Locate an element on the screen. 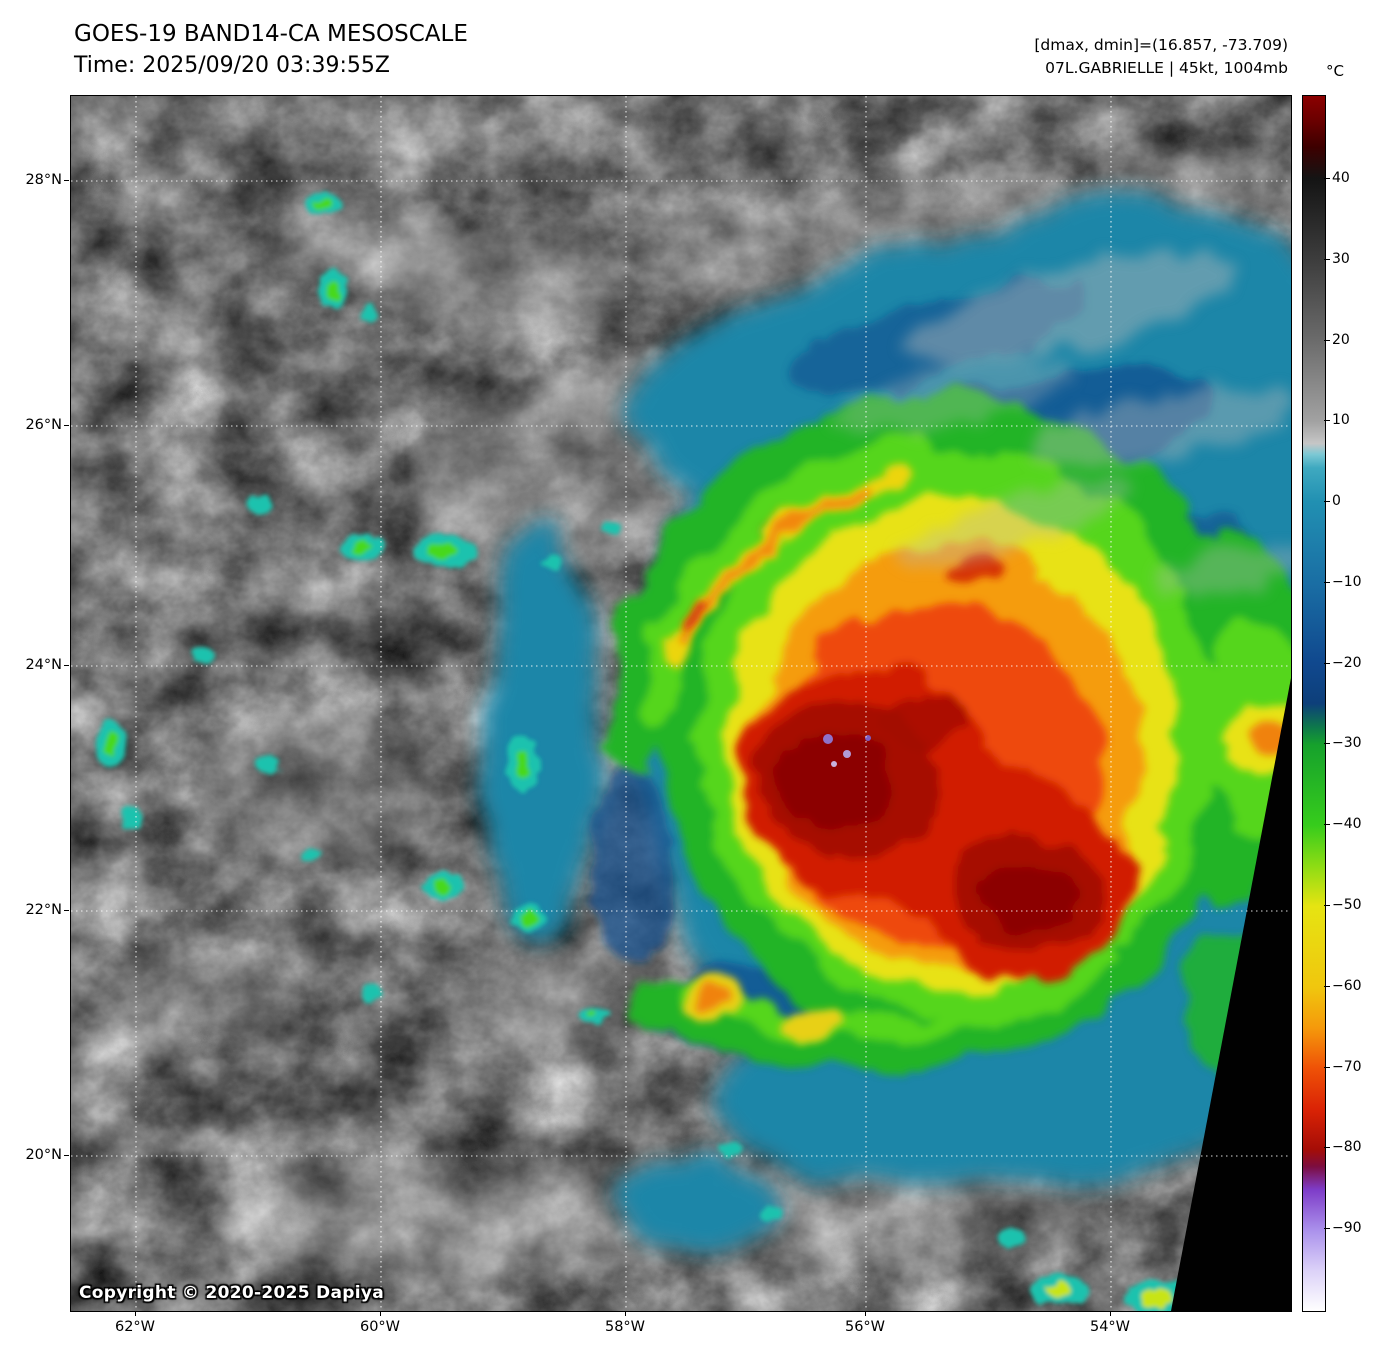 The height and width of the screenshot is (1359, 1390). colorbar-tick-m20: −20 is located at coordinates (1343, 663).